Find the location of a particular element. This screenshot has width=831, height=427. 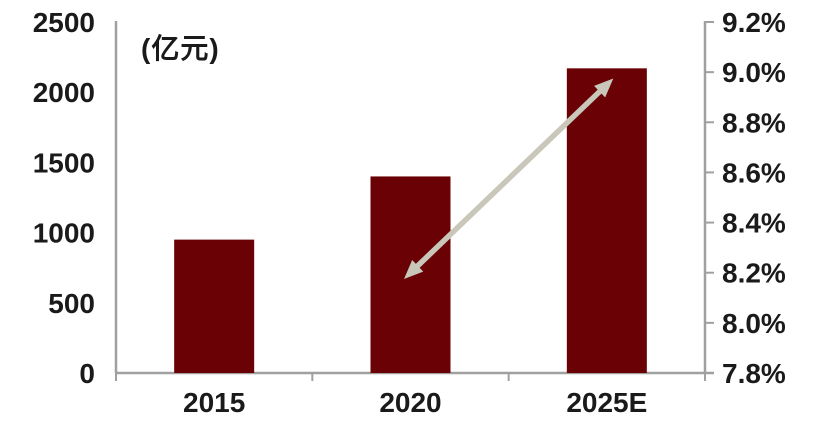

bar-2025E is located at coordinates (606, 220).